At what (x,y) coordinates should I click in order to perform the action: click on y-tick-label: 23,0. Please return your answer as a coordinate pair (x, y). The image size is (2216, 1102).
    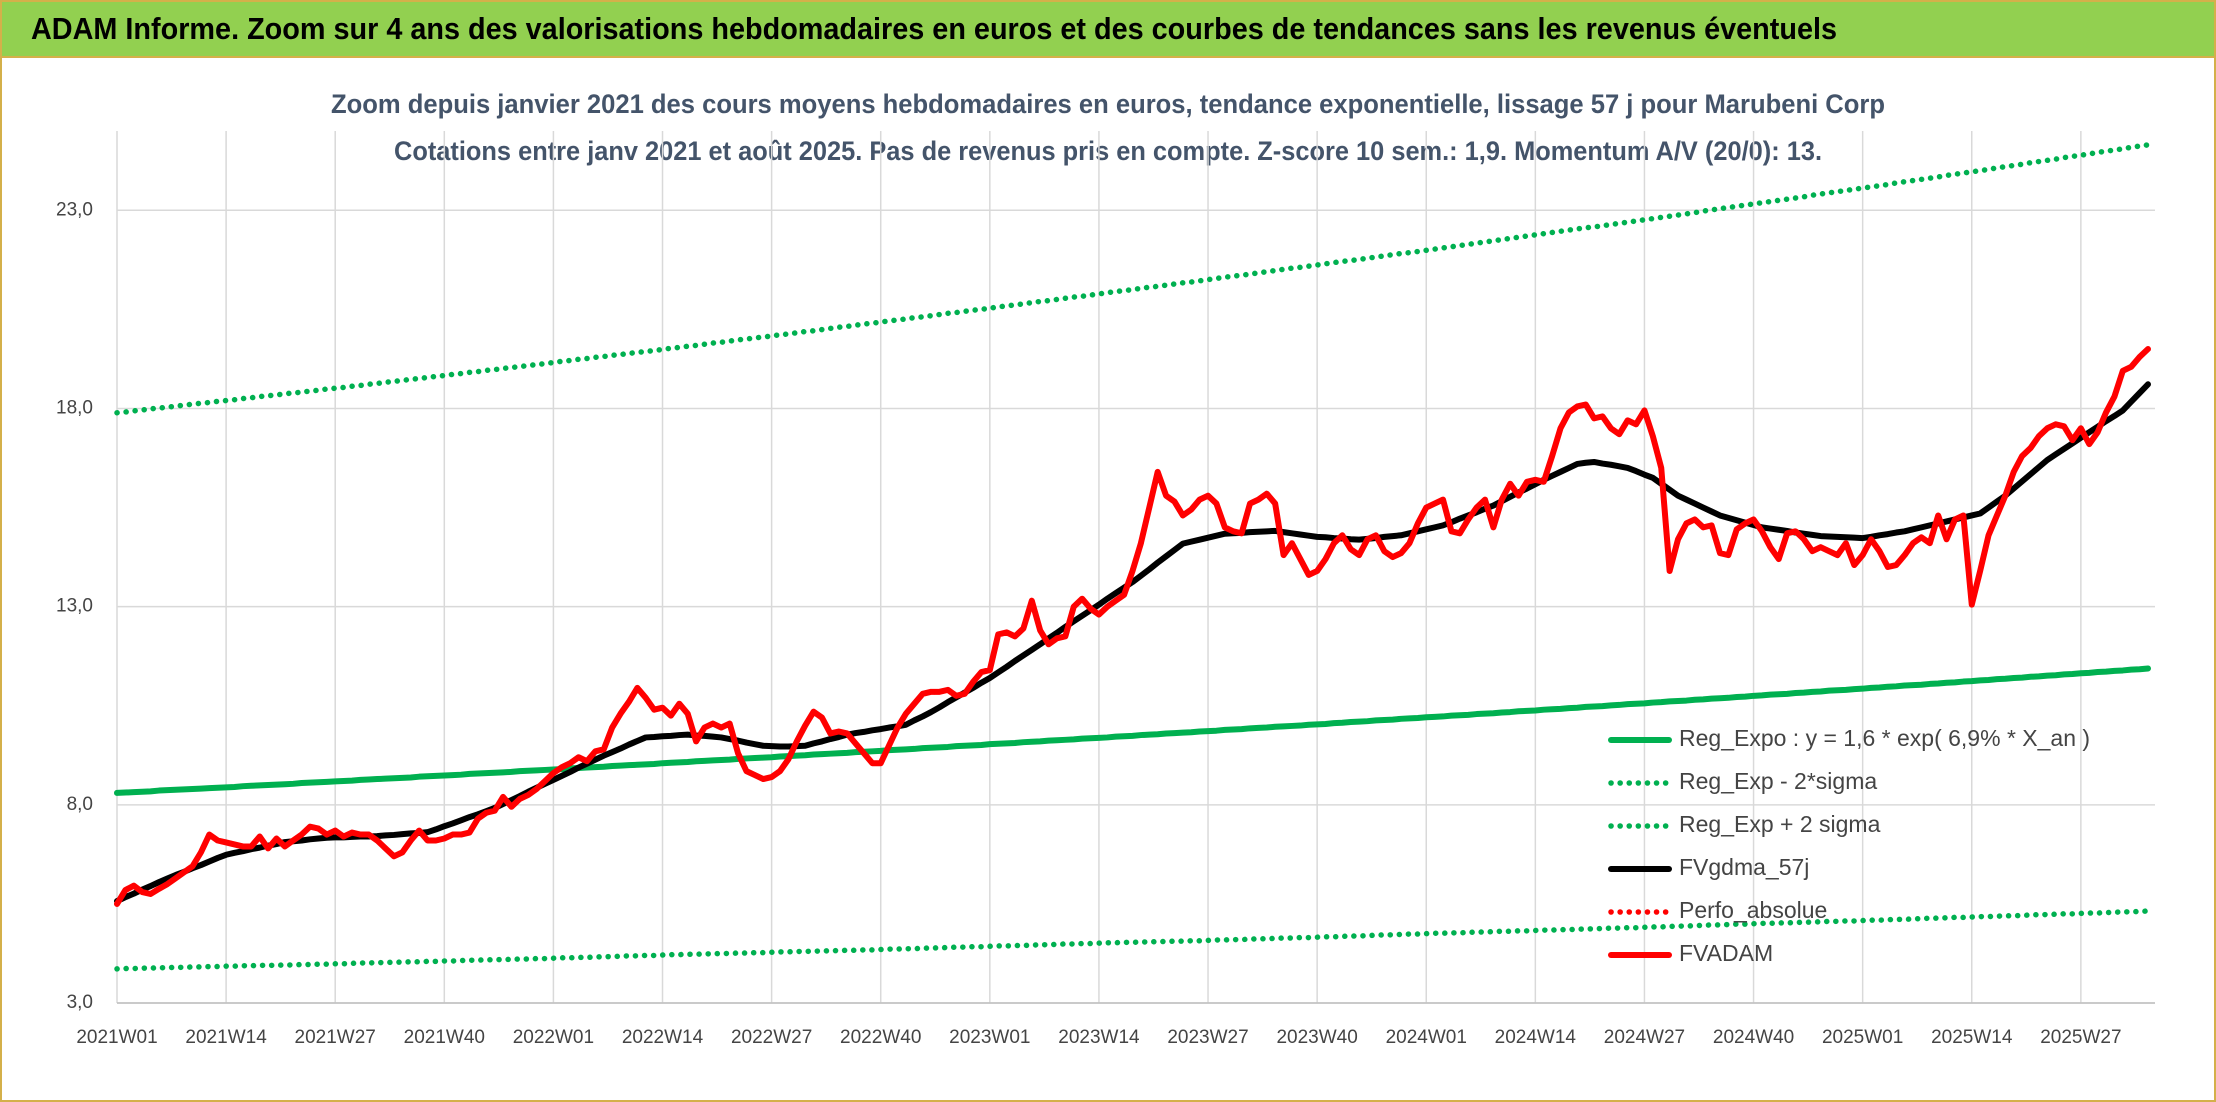
    Looking at the image, I should click on (74, 209).